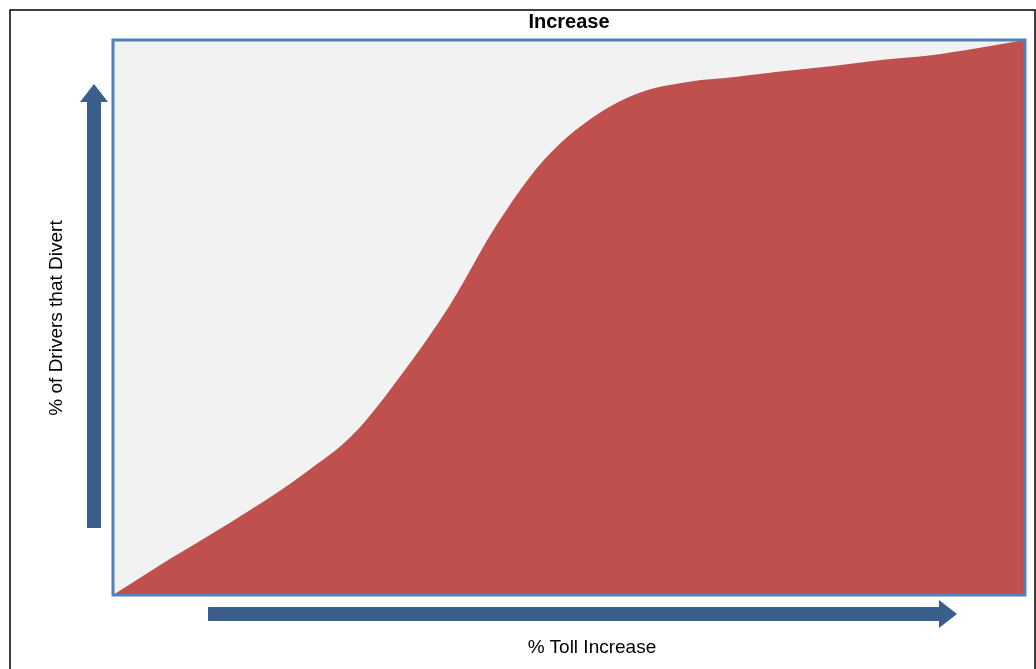 The width and height of the screenshot is (1036, 669). Describe the element at coordinates (569, 20) in the screenshot. I see `chart-title: Increase` at that location.